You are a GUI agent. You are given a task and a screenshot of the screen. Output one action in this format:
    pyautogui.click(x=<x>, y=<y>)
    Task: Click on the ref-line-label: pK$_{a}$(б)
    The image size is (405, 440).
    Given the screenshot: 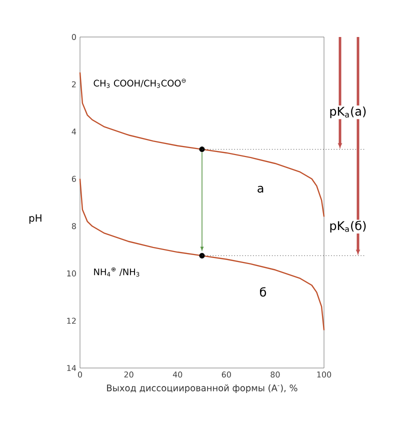 What is the action you would take?
    pyautogui.click(x=348, y=226)
    